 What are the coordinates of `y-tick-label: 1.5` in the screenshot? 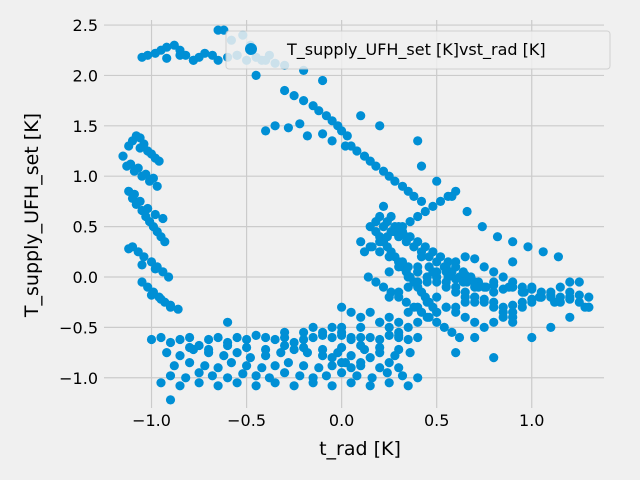 It's located at (85, 126).